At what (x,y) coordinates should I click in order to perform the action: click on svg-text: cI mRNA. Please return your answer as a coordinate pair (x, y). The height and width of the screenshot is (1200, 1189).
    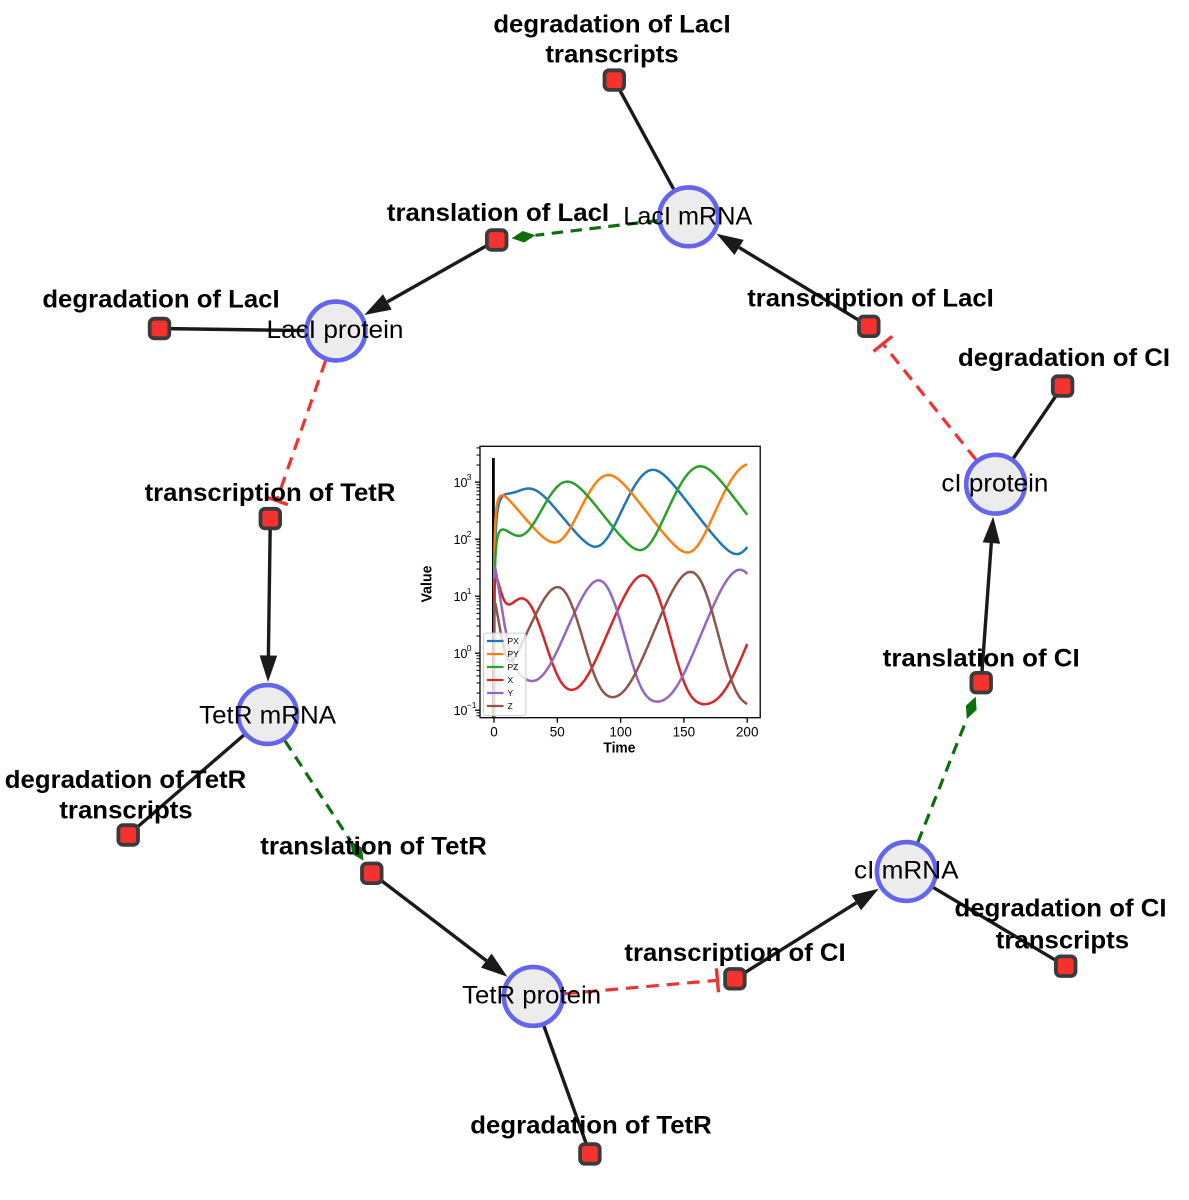
    Looking at the image, I should click on (906, 871).